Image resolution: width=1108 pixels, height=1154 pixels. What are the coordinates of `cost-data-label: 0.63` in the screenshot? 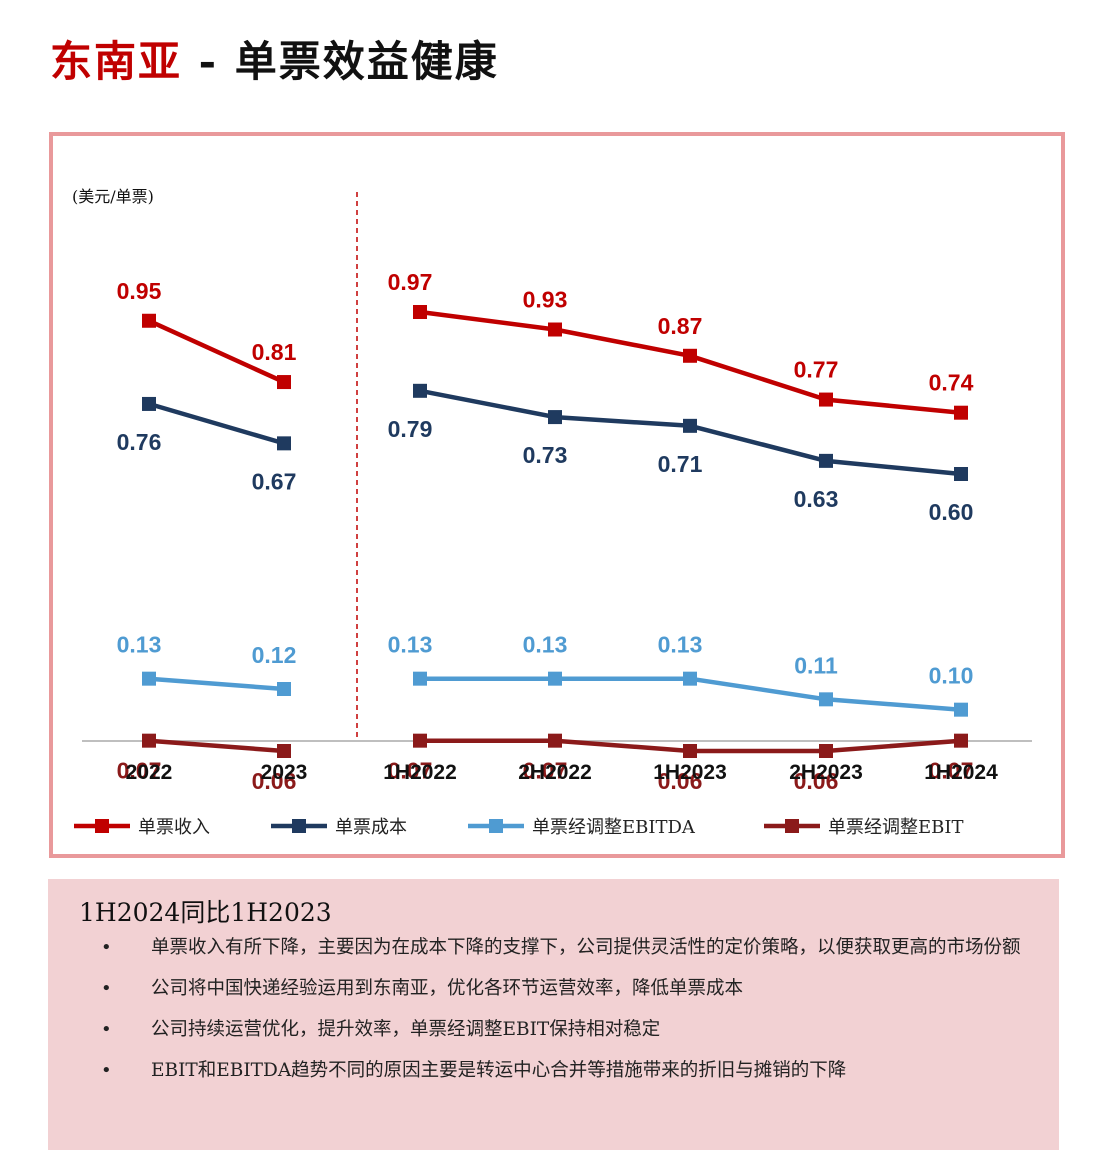 It's located at (816, 499).